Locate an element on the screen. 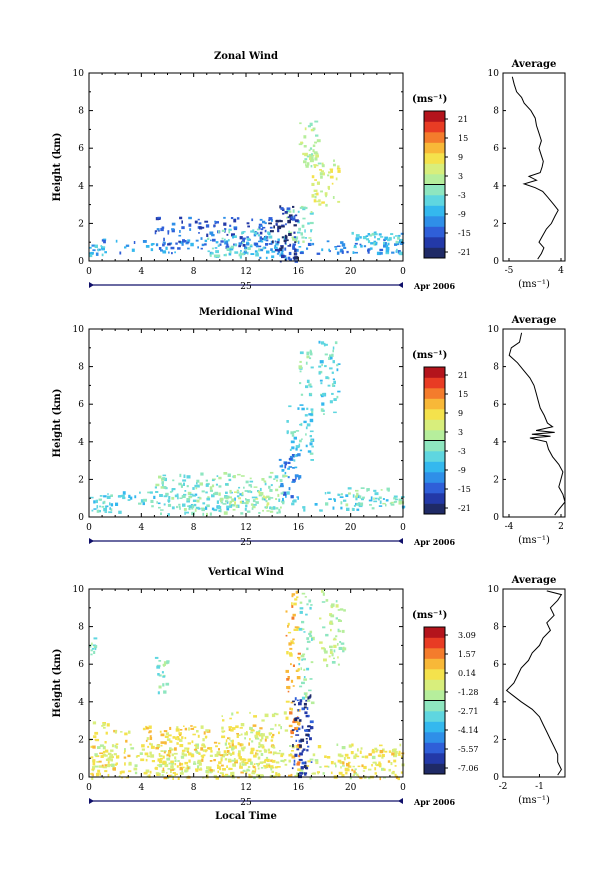  average-title: Average is located at coordinates (534, 64).